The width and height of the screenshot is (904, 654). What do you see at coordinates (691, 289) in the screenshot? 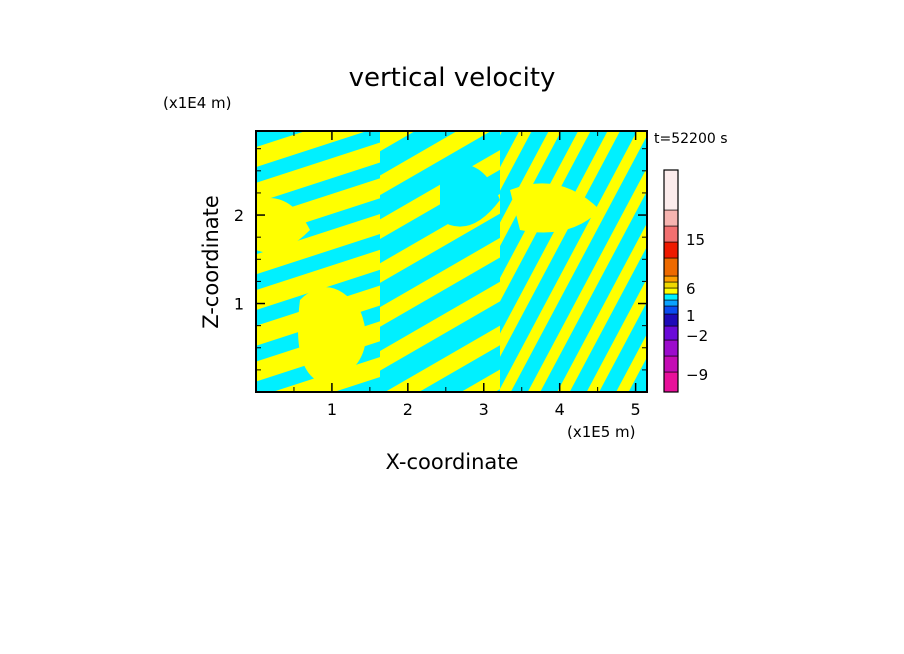
I see `colorbar-tick-label: 6` at bounding box center [691, 289].